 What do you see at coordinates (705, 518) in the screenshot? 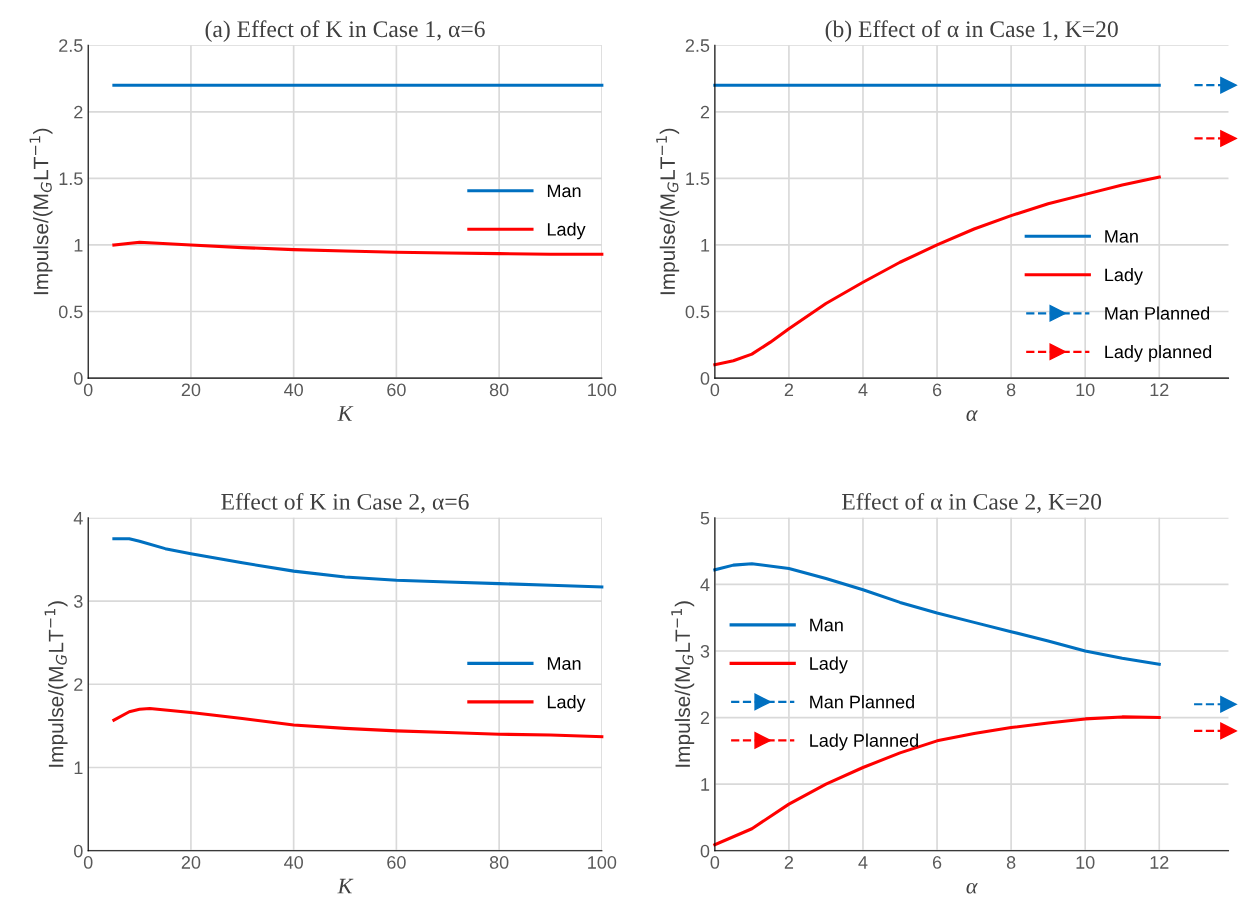
I see `y-tick-label: 5` at bounding box center [705, 518].